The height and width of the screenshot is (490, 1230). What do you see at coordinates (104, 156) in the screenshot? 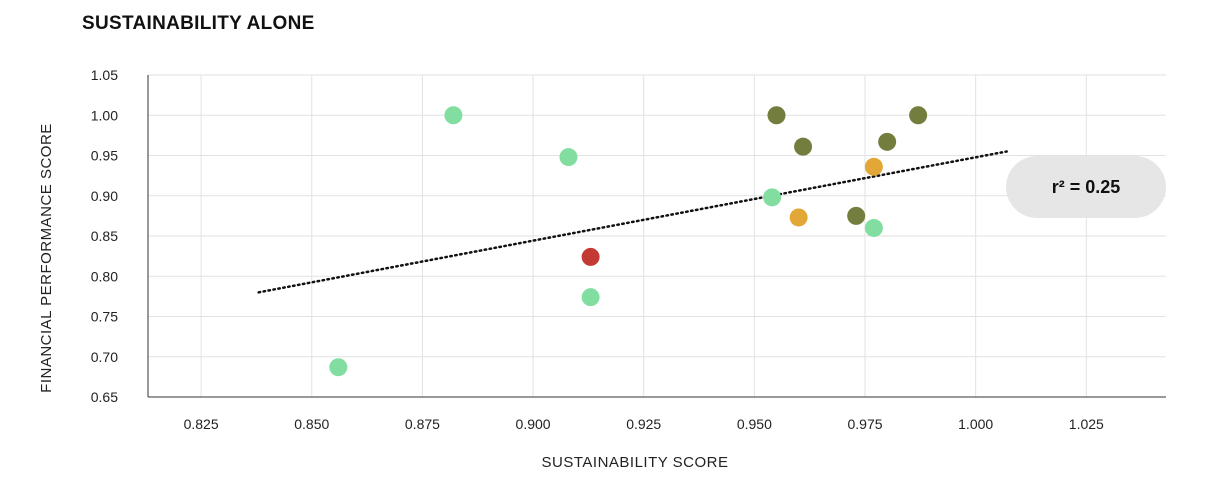
I see `y-tick-label: 0.95` at bounding box center [104, 156].